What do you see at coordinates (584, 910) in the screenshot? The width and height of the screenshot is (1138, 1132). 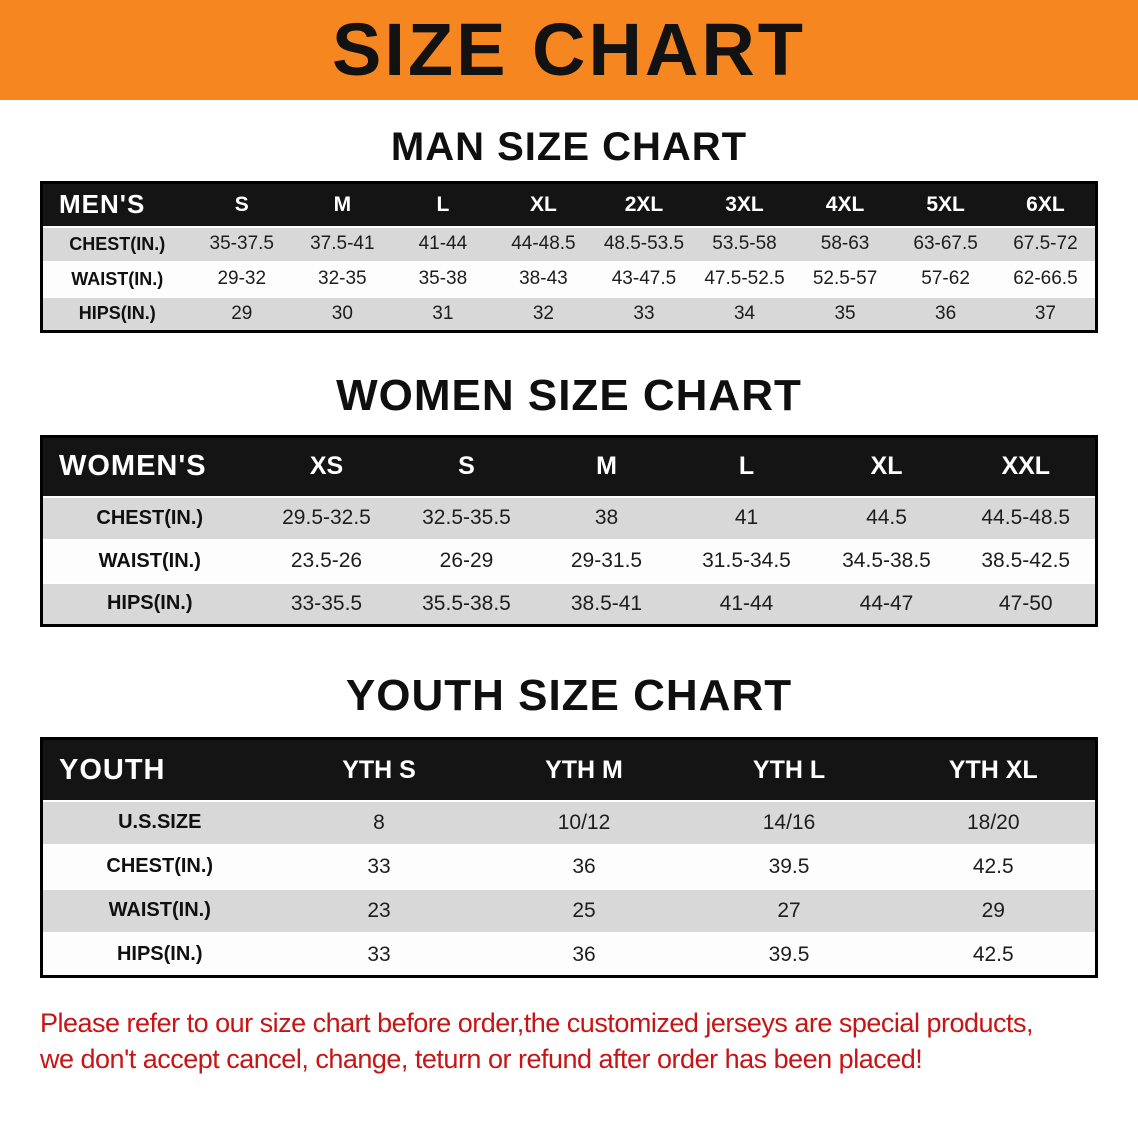 I see `value-cell: 25` at bounding box center [584, 910].